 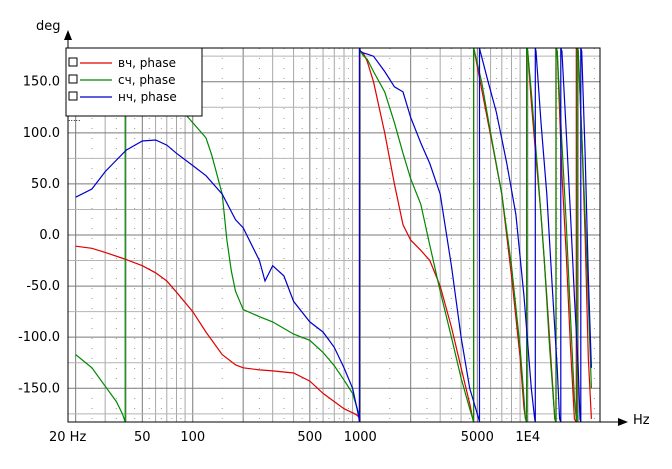 What do you see at coordinates (45, 184) in the screenshot?
I see `y-tick-label: 50.0` at bounding box center [45, 184].